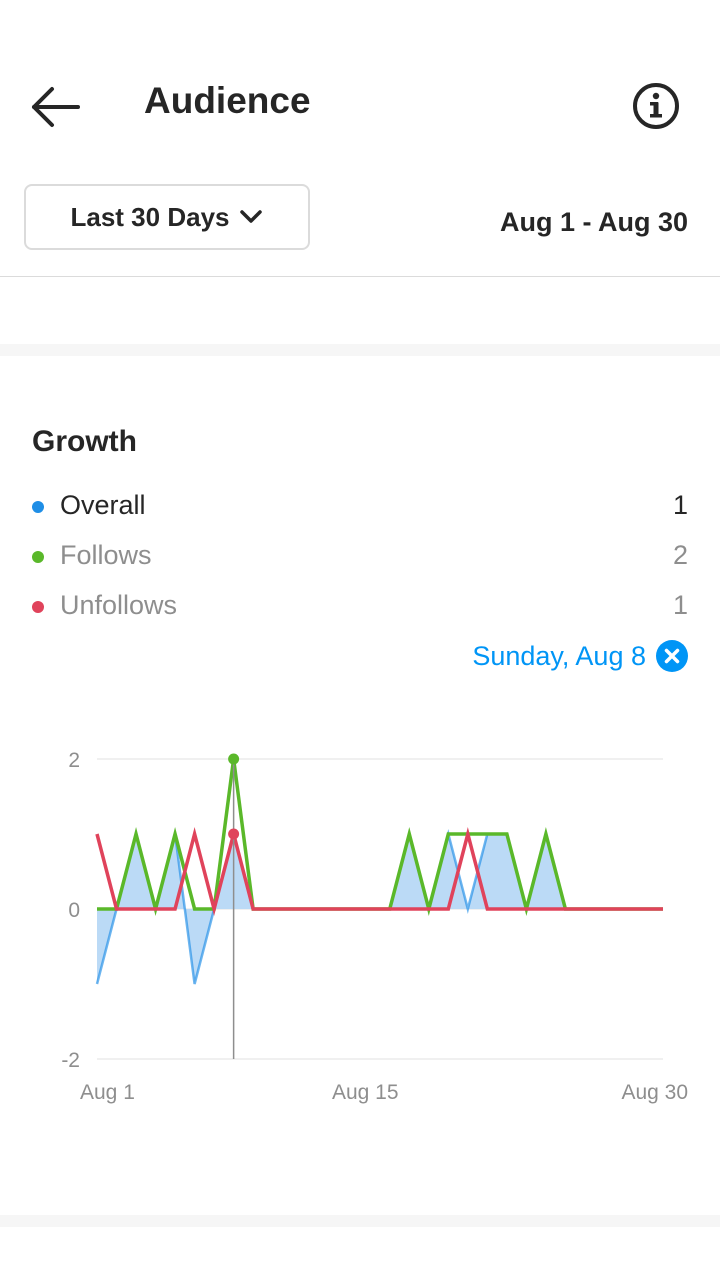 The height and width of the screenshot is (1280, 720). Describe the element at coordinates (360, 557) in the screenshot. I see `legend-item-follows: Follows 2` at that location.